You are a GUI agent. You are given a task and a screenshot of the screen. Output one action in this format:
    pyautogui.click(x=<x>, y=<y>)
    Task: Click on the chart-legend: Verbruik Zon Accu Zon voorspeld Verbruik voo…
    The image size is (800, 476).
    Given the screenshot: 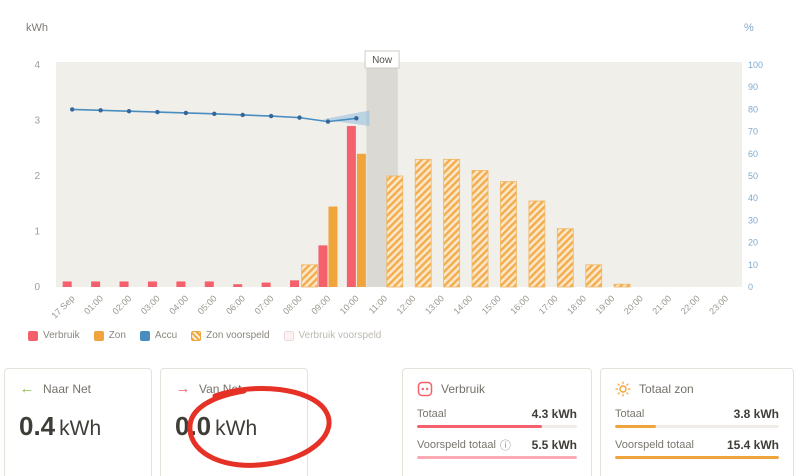 What is the action you would take?
    pyautogui.click(x=204, y=335)
    